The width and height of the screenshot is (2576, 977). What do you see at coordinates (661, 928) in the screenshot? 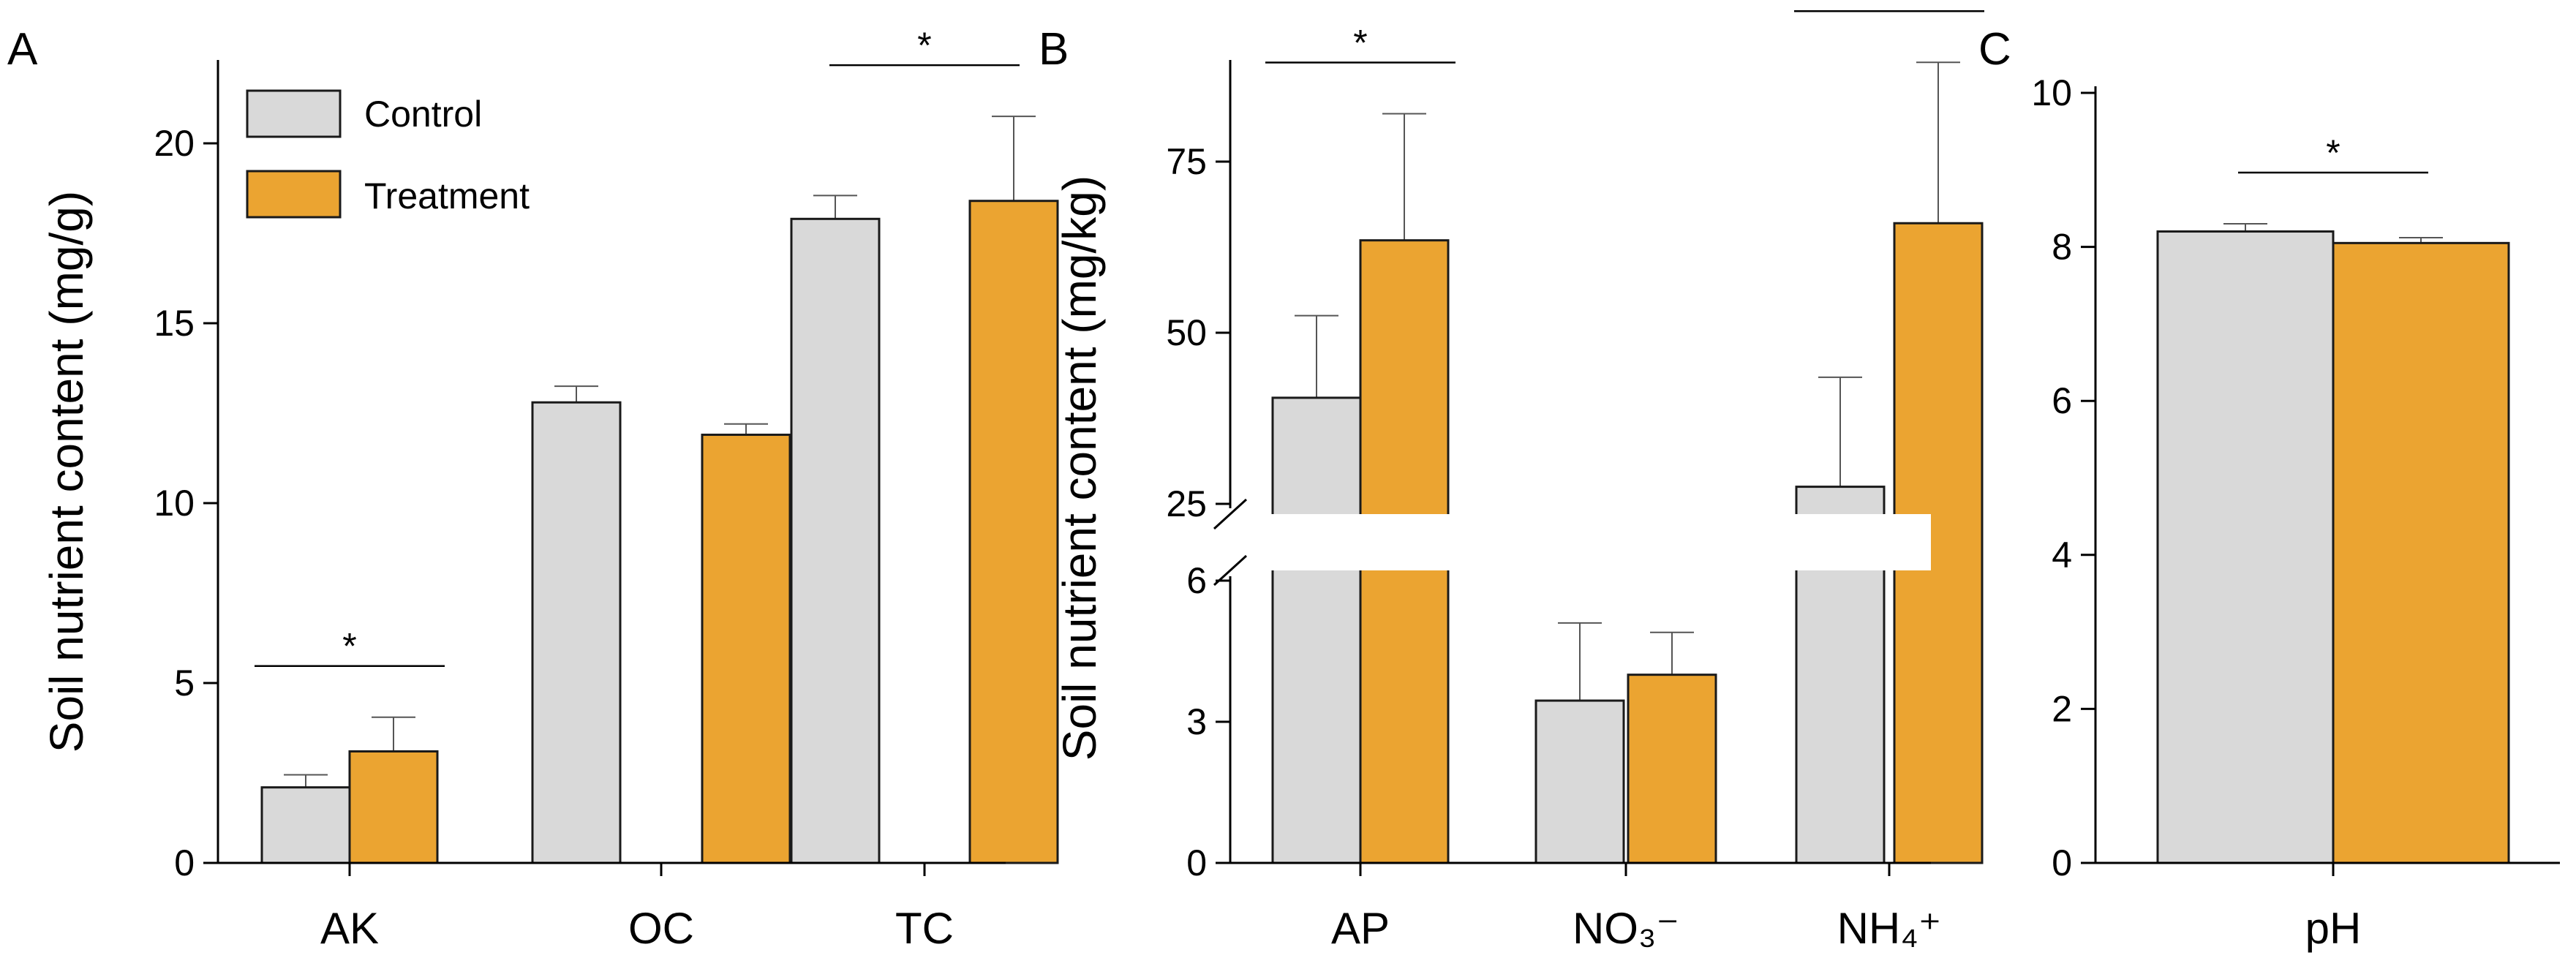
I see `panel-a-x-tick-label-oc: OC` at bounding box center [661, 928].